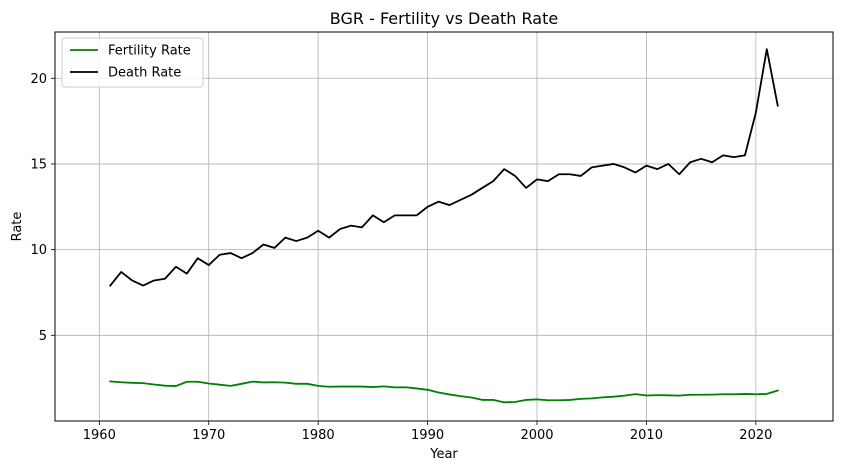 This screenshot has height=470, width=841. Describe the element at coordinates (755, 435) in the screenshot. I see `x-tick-label: 2020` at that location.